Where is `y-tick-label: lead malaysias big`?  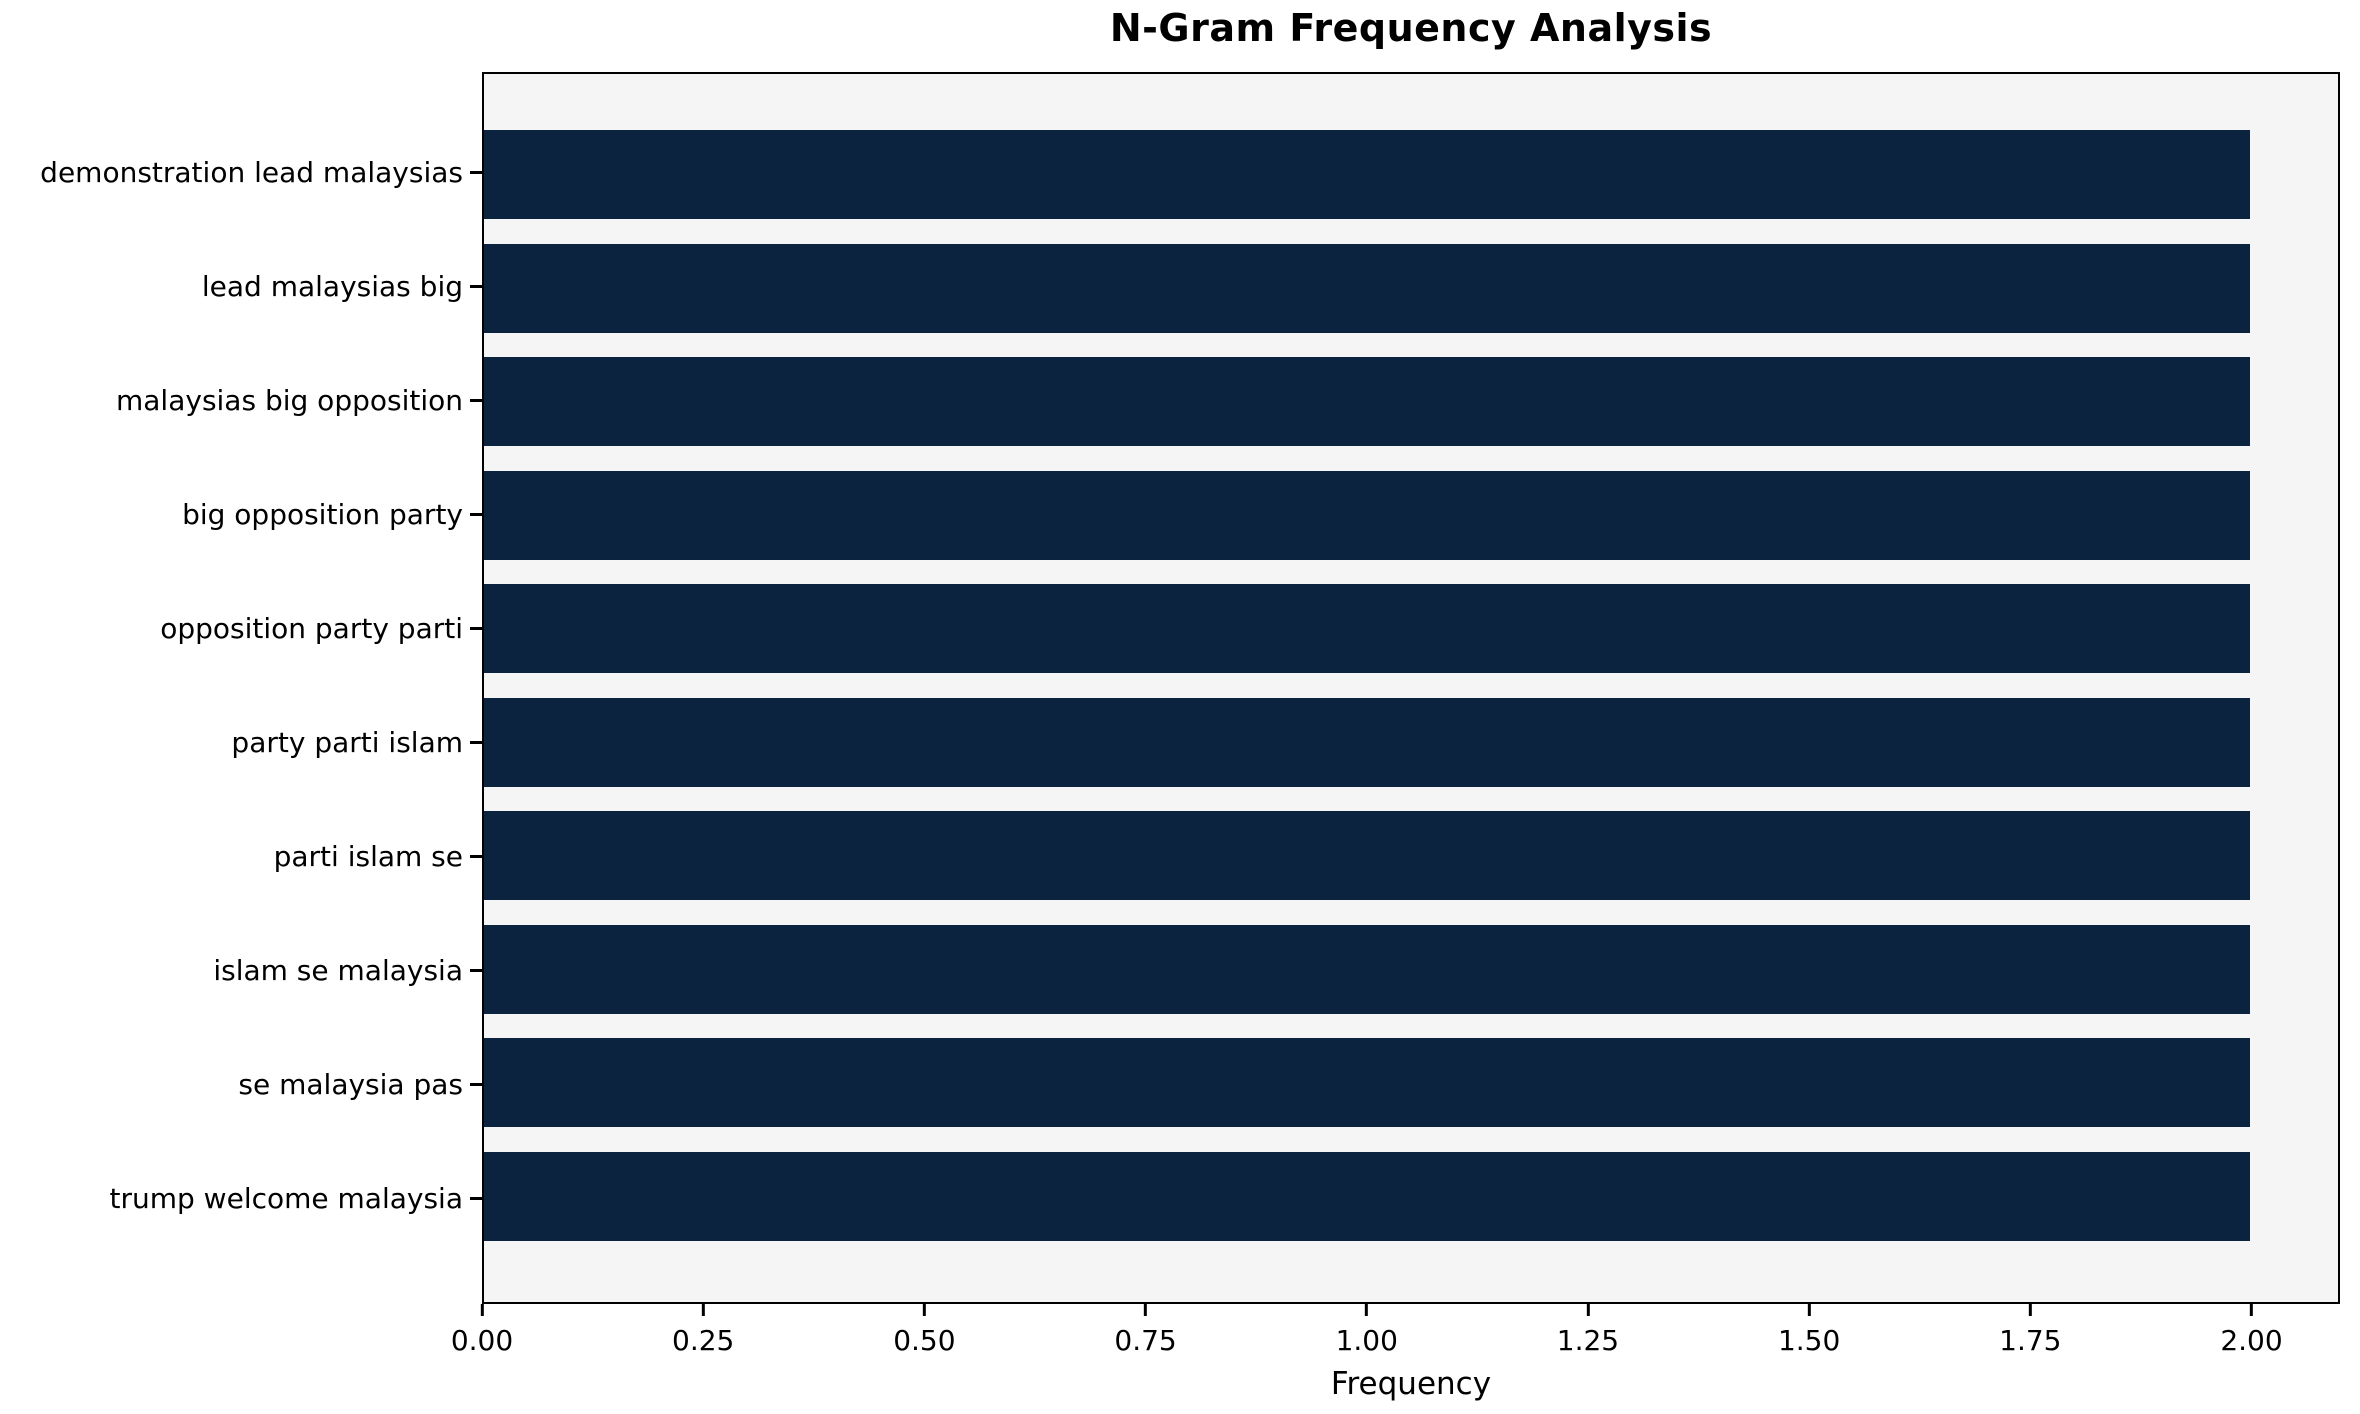 y-tick-label: lead malaysias big is located at coordinates (332, 286).